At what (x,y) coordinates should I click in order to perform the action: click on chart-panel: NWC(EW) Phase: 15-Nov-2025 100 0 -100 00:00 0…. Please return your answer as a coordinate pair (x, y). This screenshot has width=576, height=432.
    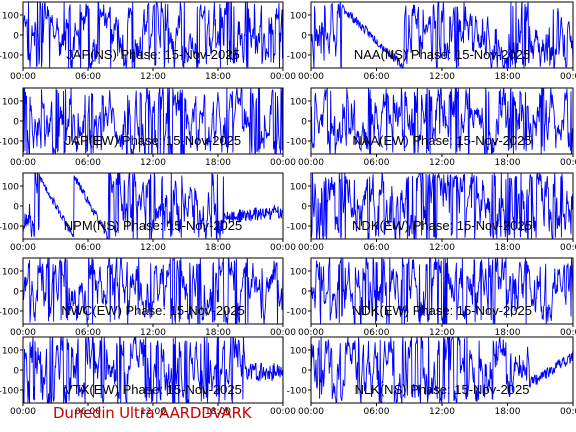
    Looking at the image, I should click on (148, 297).